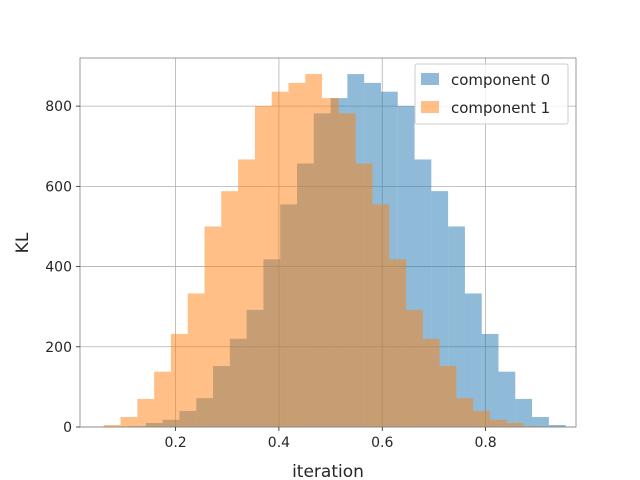 The image size is (640, 480). Describe the element at coordinates (500, 108) in the screenshot. I see `legend-label-component-1: component 1` at that location.